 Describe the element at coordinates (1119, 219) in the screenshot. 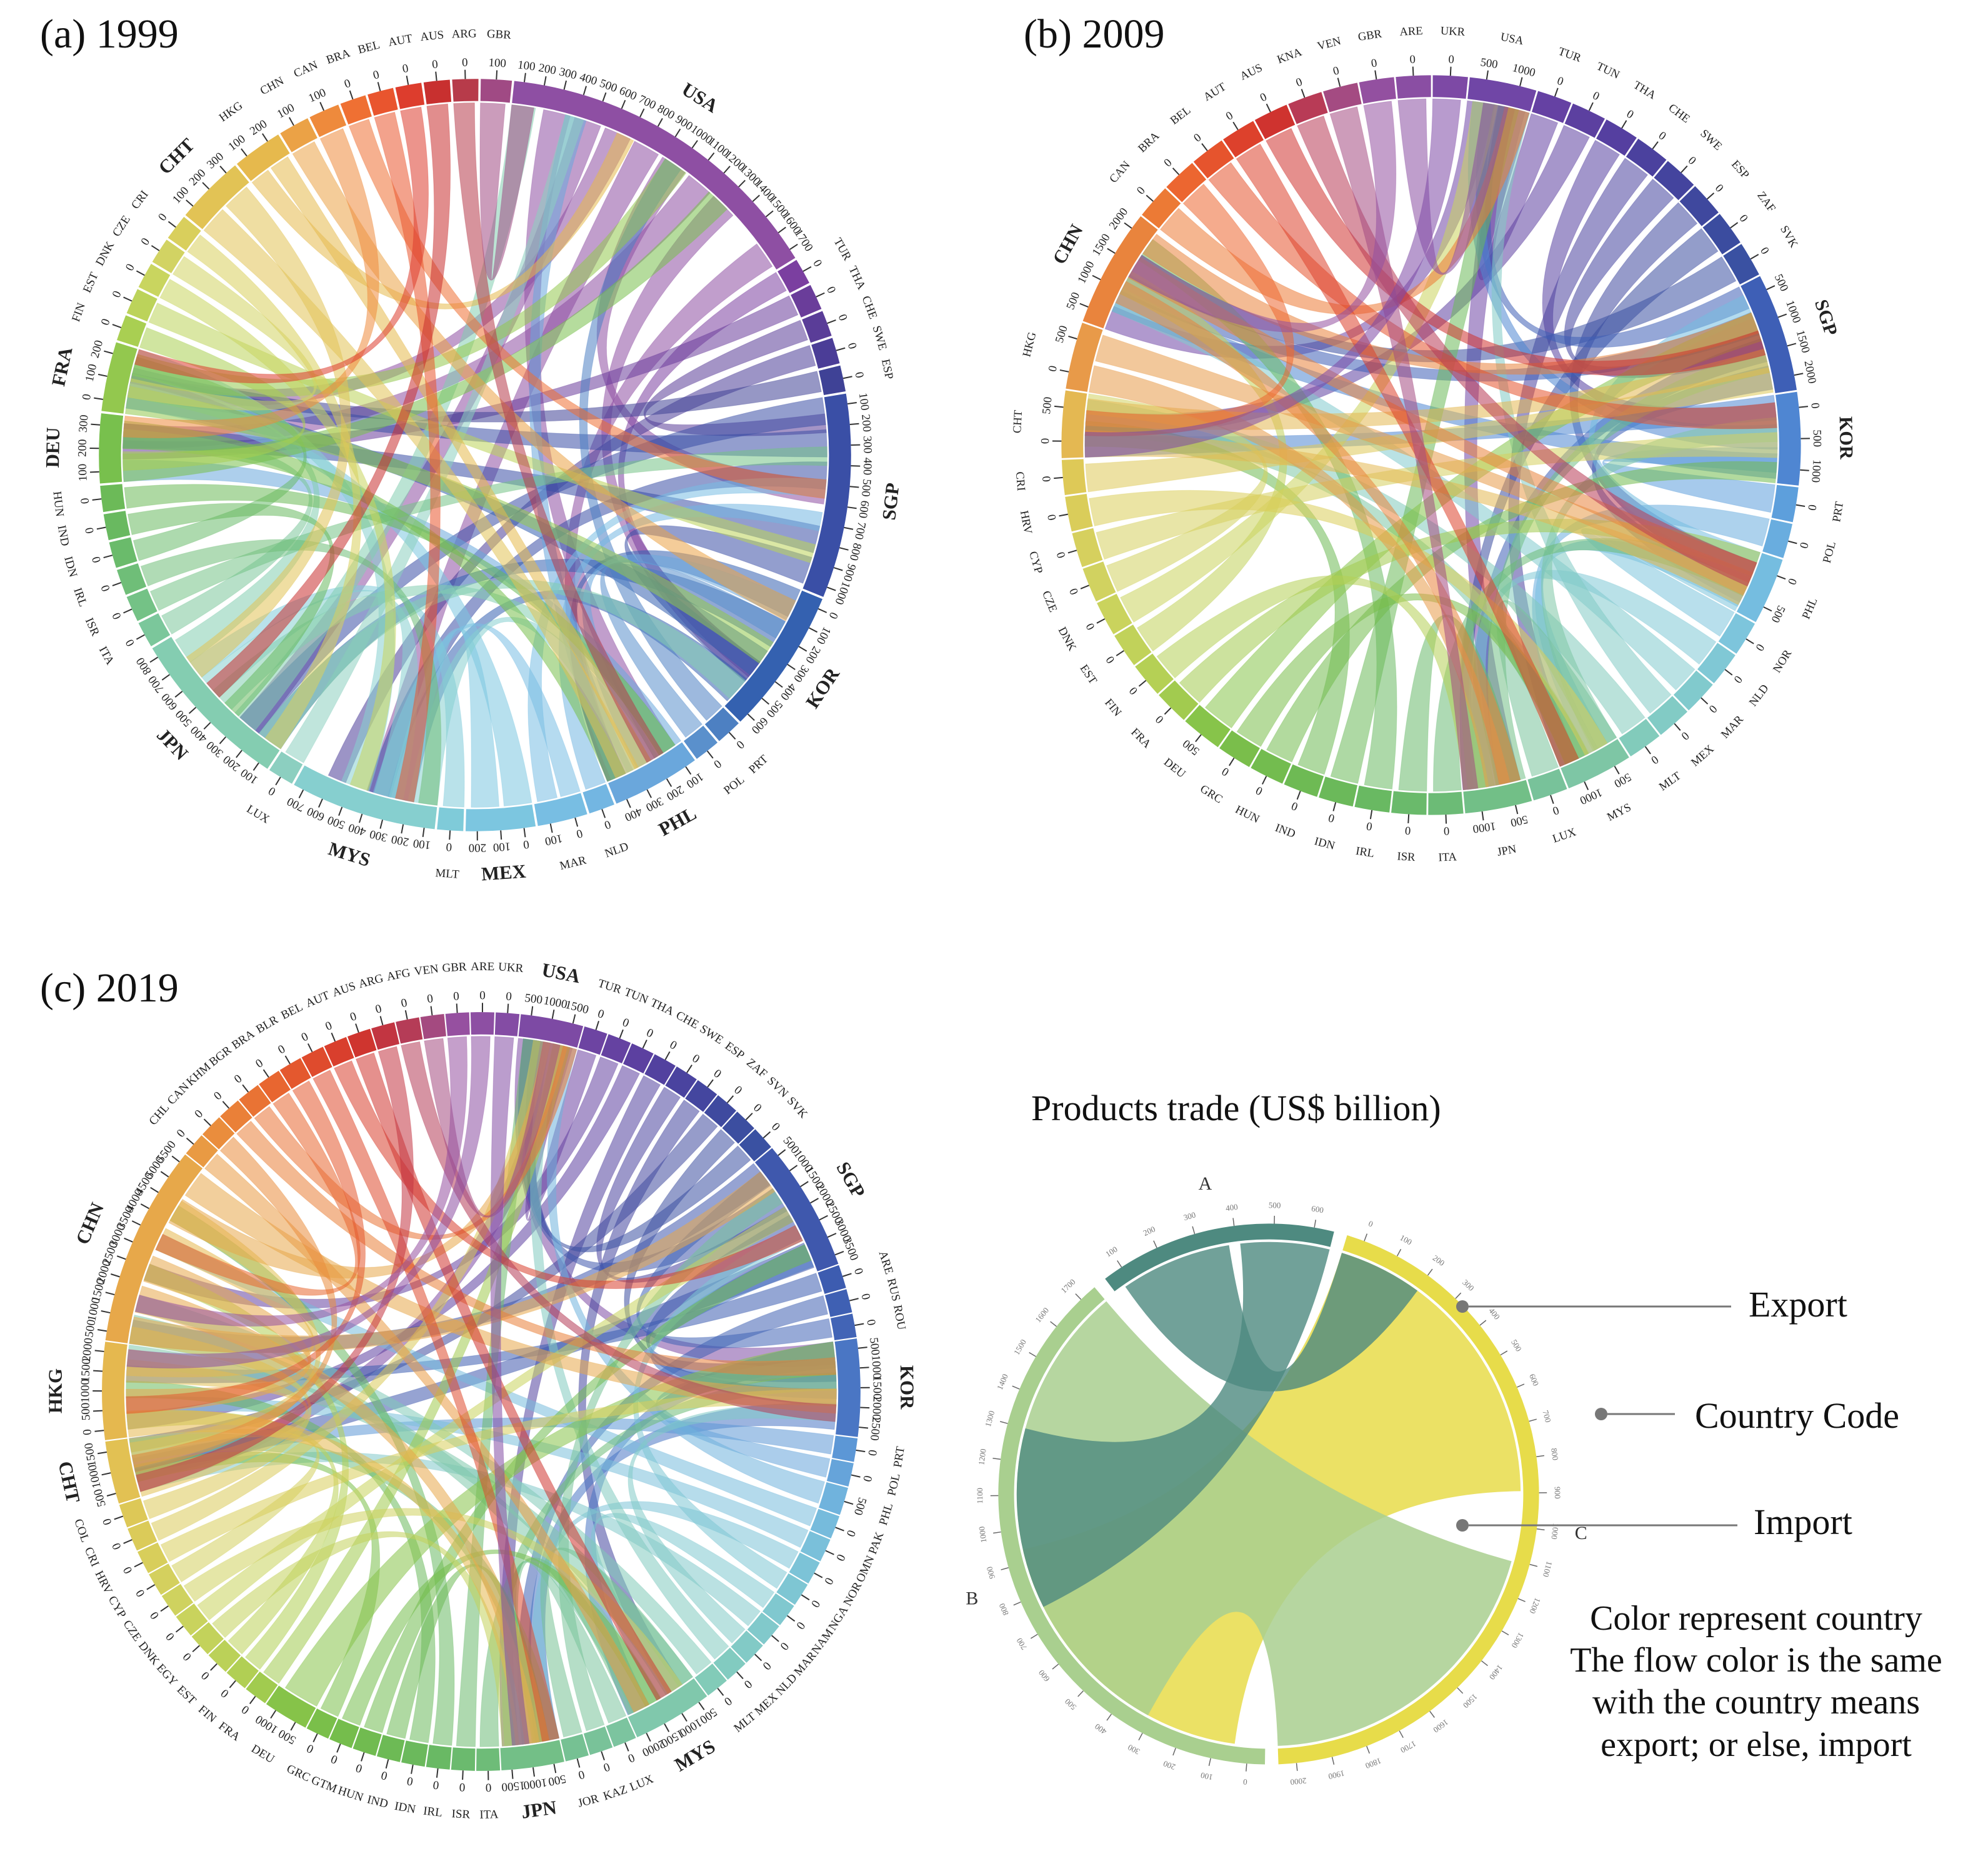

I see `scale-tick-label: 2000` at that location.